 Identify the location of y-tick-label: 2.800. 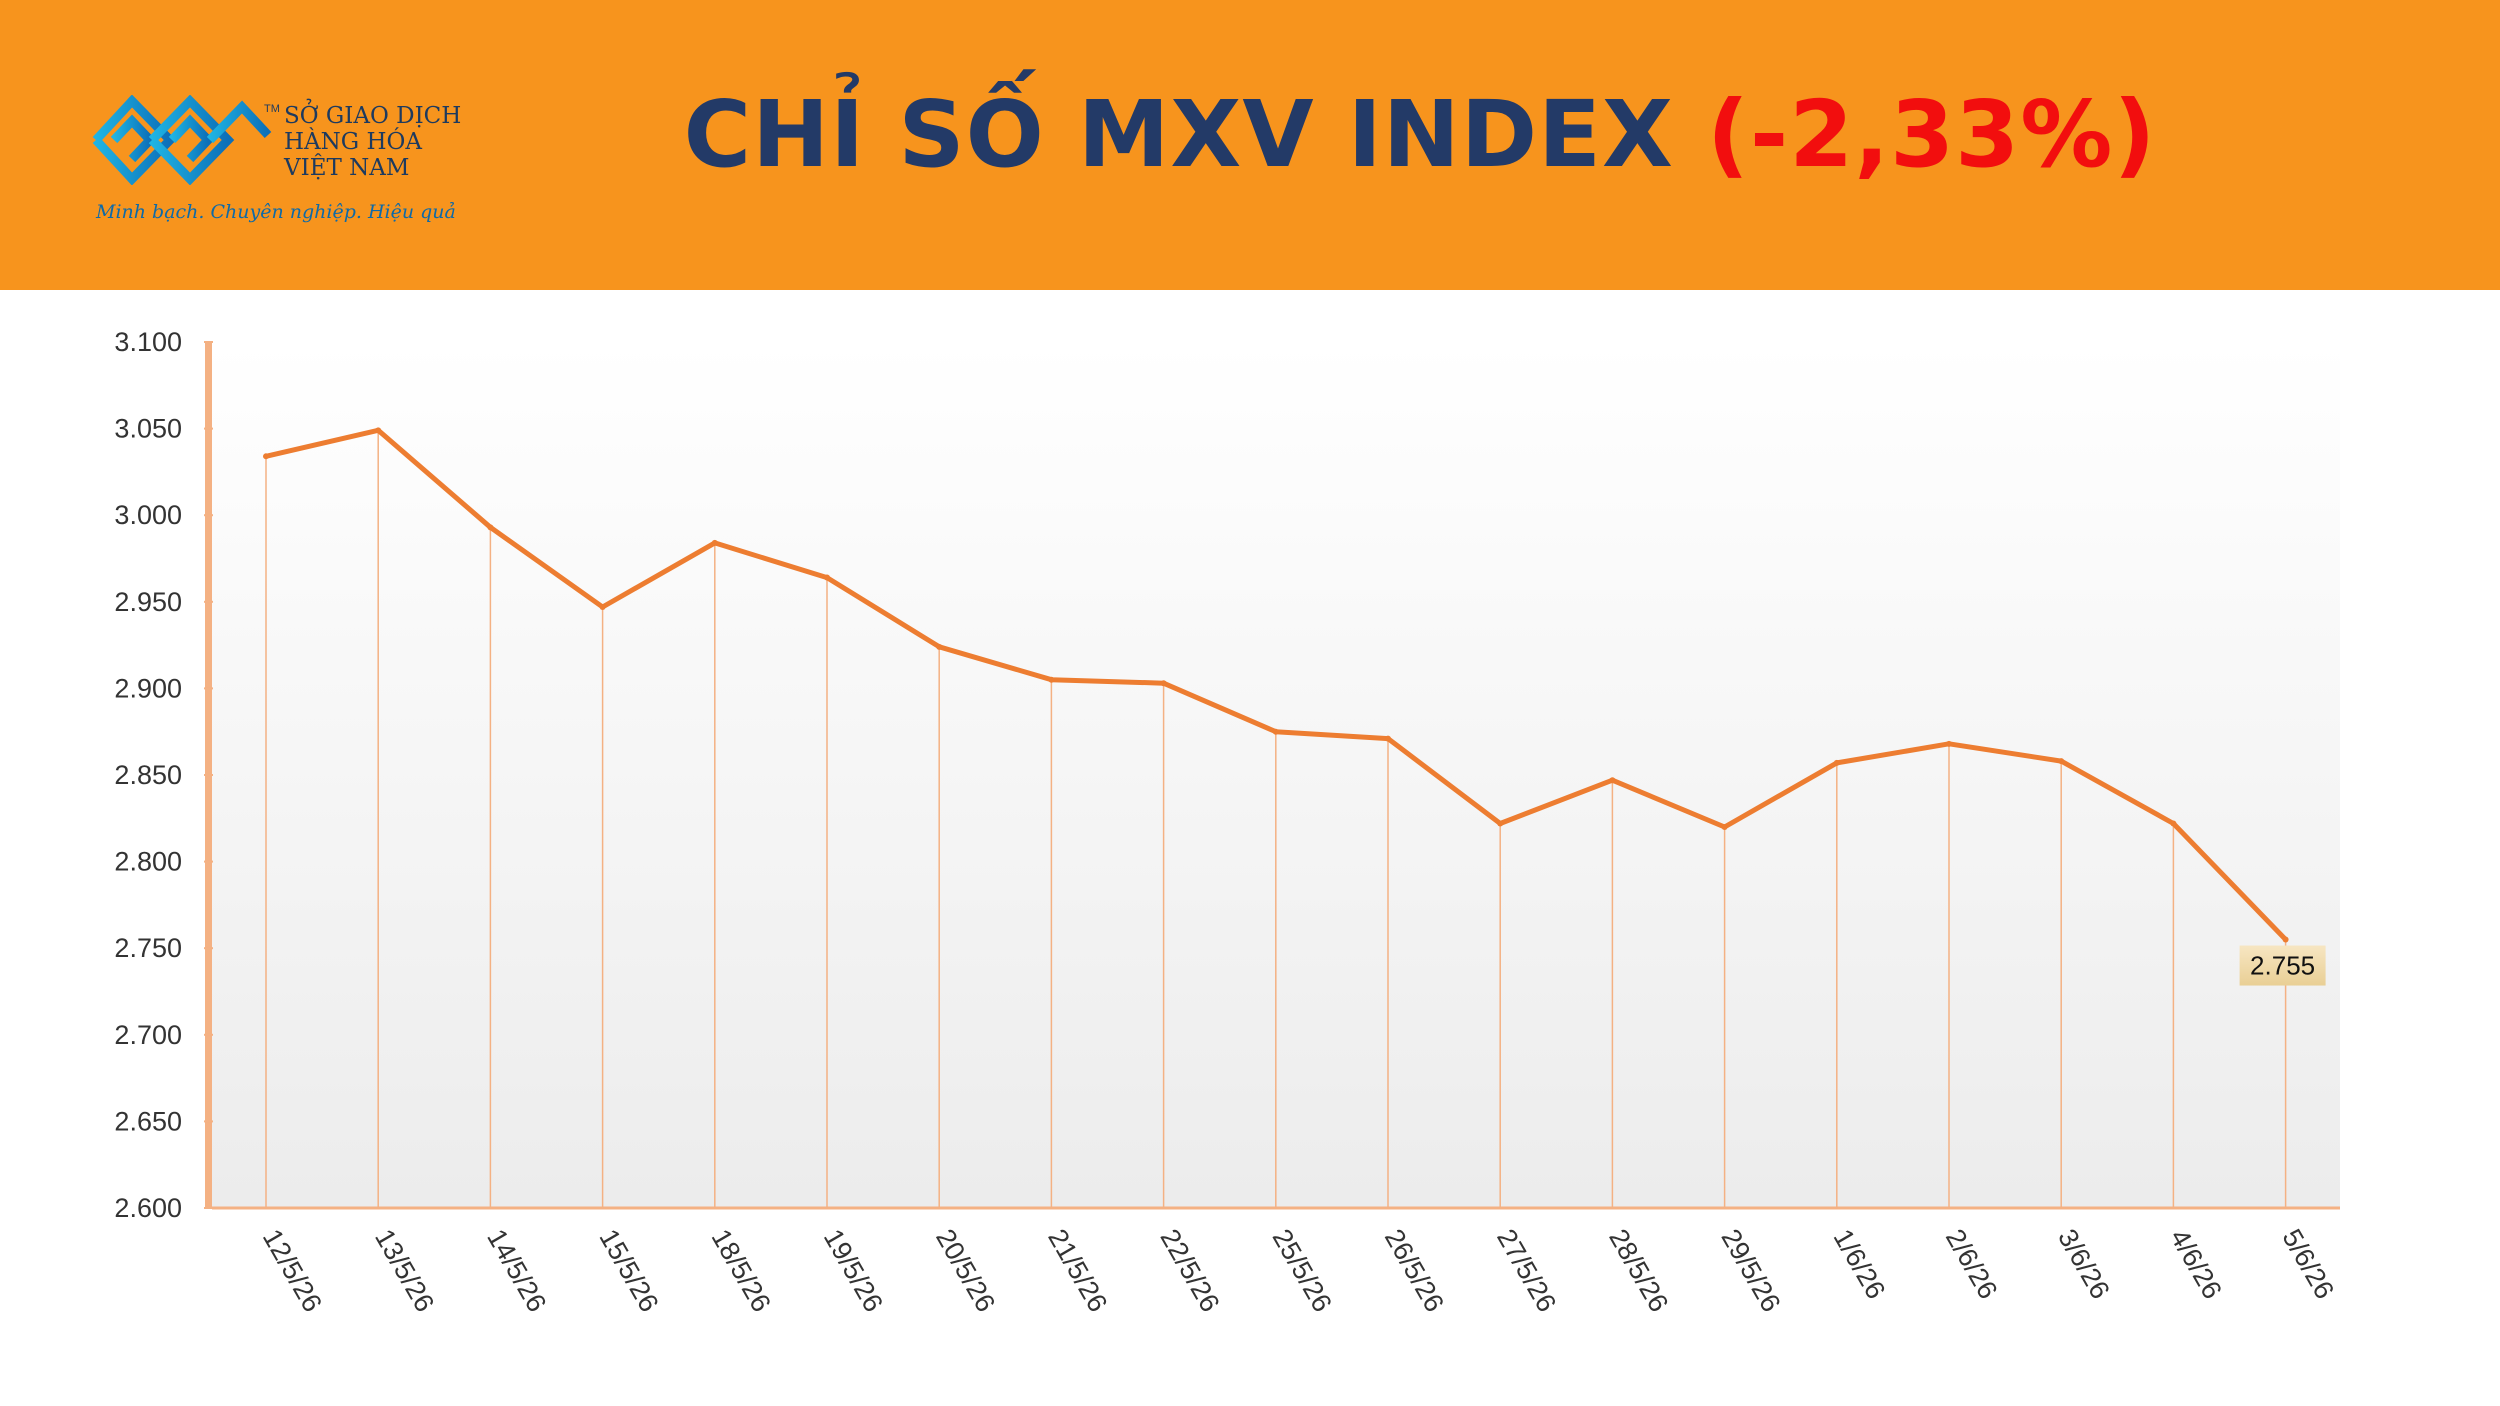
(148, 862).